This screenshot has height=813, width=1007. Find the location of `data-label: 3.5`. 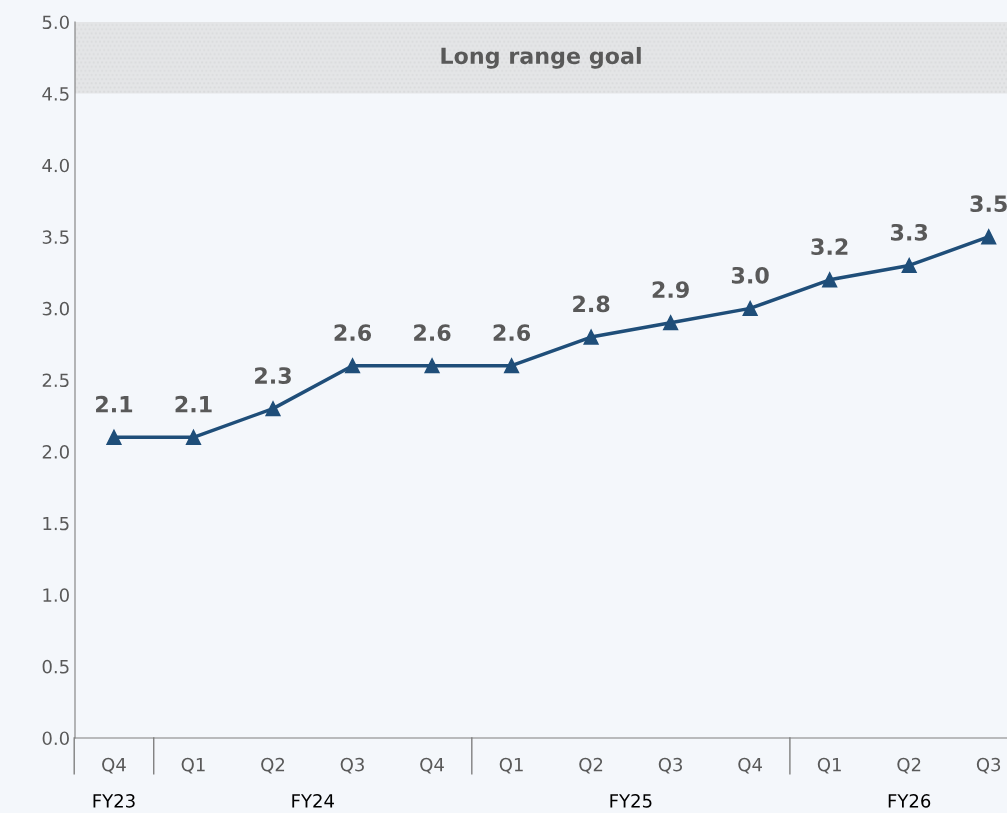

data-label: 3.5 is located at coordinates (988, 204).